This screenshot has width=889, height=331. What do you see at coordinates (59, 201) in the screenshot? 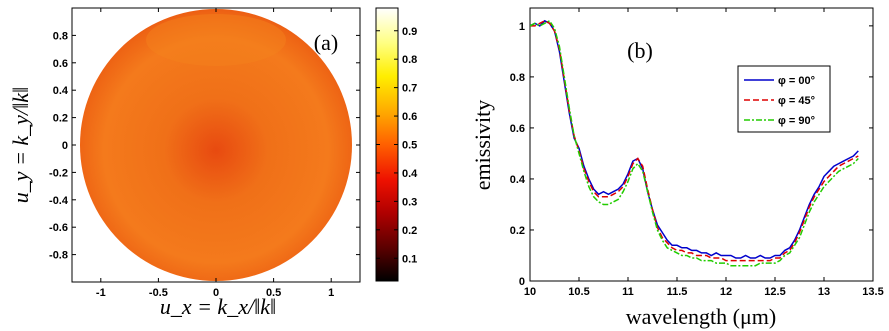
I see `heatmap-ytick-label: -0.4` at bounding box center [59, 201].